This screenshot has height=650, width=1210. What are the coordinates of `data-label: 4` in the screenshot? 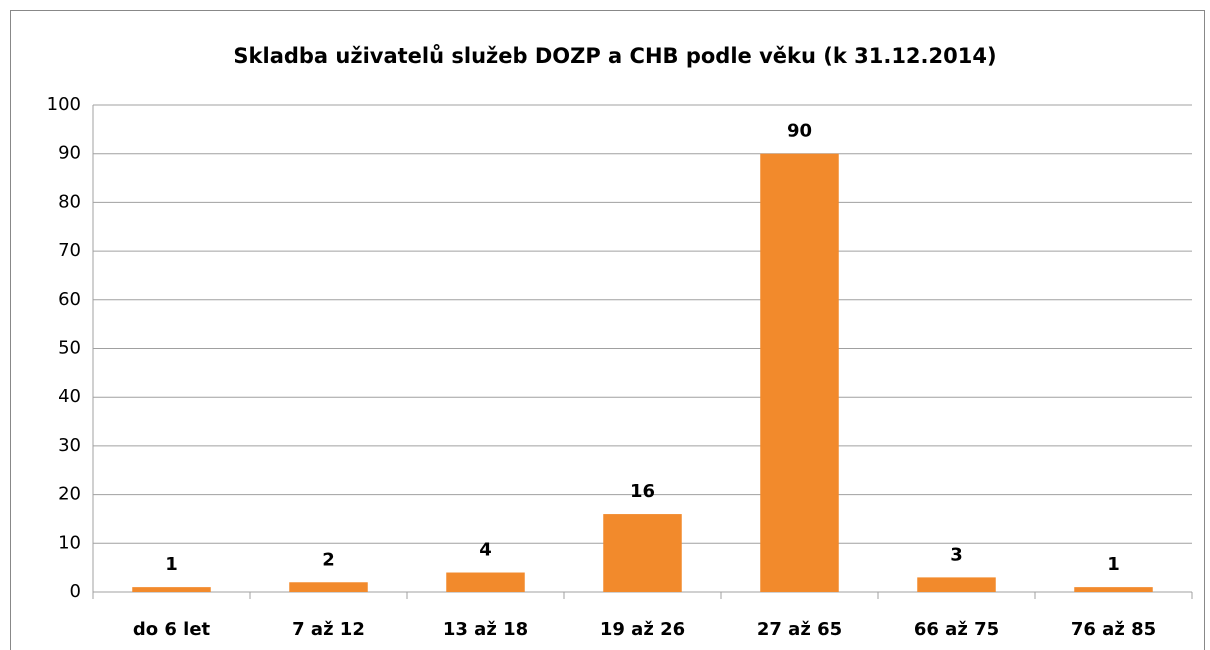 It's located at (485, 550).